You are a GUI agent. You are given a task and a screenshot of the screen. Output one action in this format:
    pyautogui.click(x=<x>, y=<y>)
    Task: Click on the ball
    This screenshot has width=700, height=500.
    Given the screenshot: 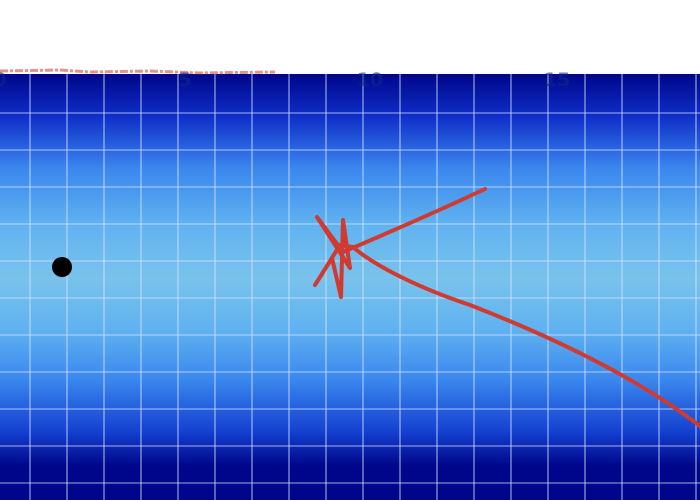 What is the action you would take?
    pyautogui.click(x=62, y=267)
    